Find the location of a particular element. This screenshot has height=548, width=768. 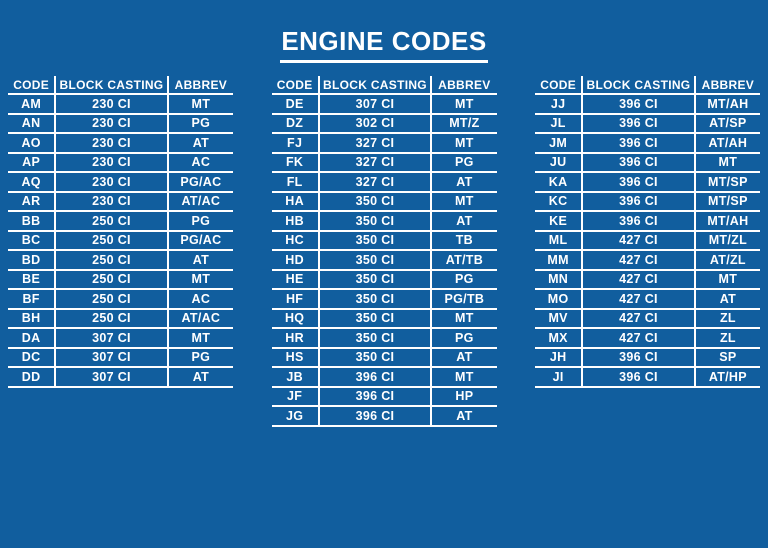

table-row: HQ 350 CI MT is located at coordinates (384, 318).